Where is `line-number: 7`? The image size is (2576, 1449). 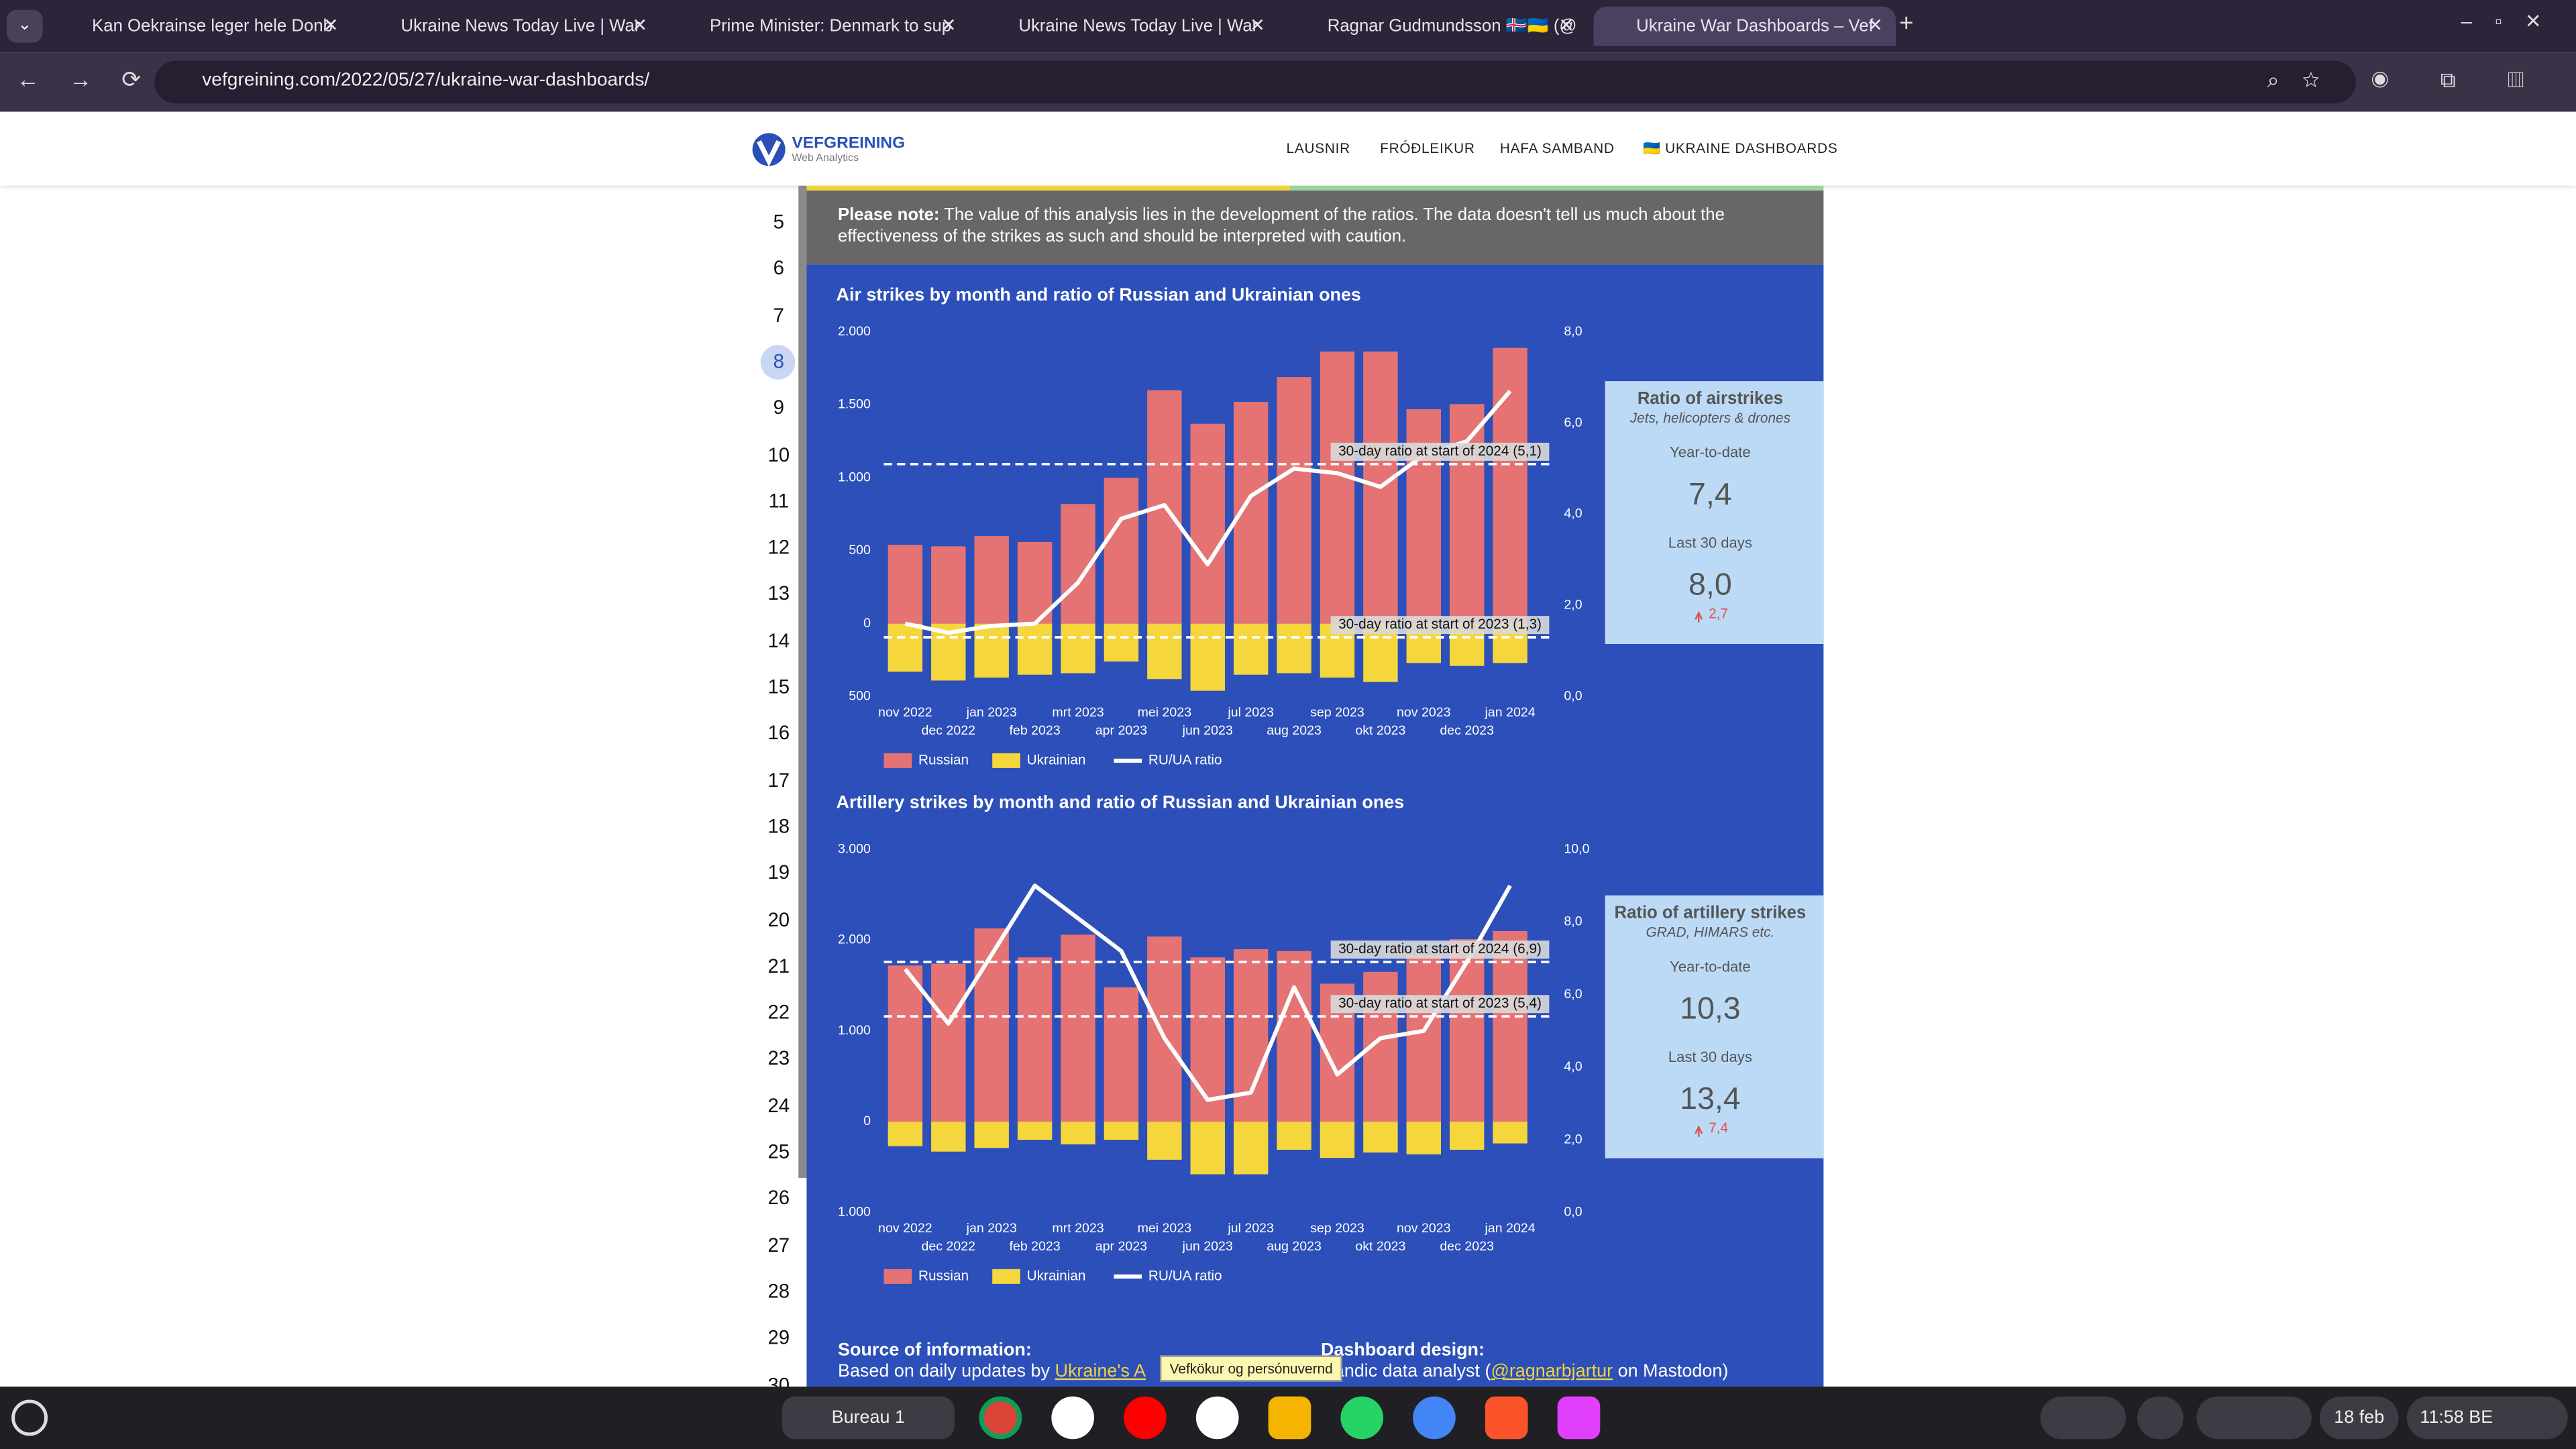
line-number: 7 is located at coordinates (779, 315).